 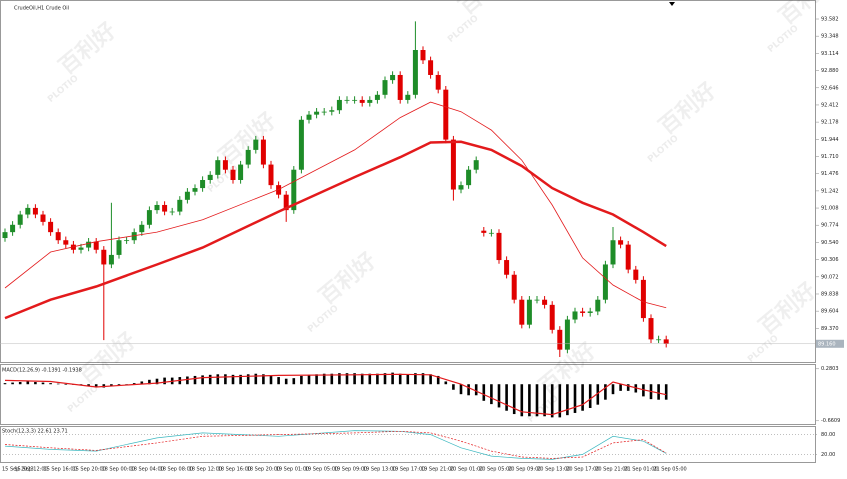 I want to click on x-tick-label: 19 Sep 01:00, so click(x=292, y=470).